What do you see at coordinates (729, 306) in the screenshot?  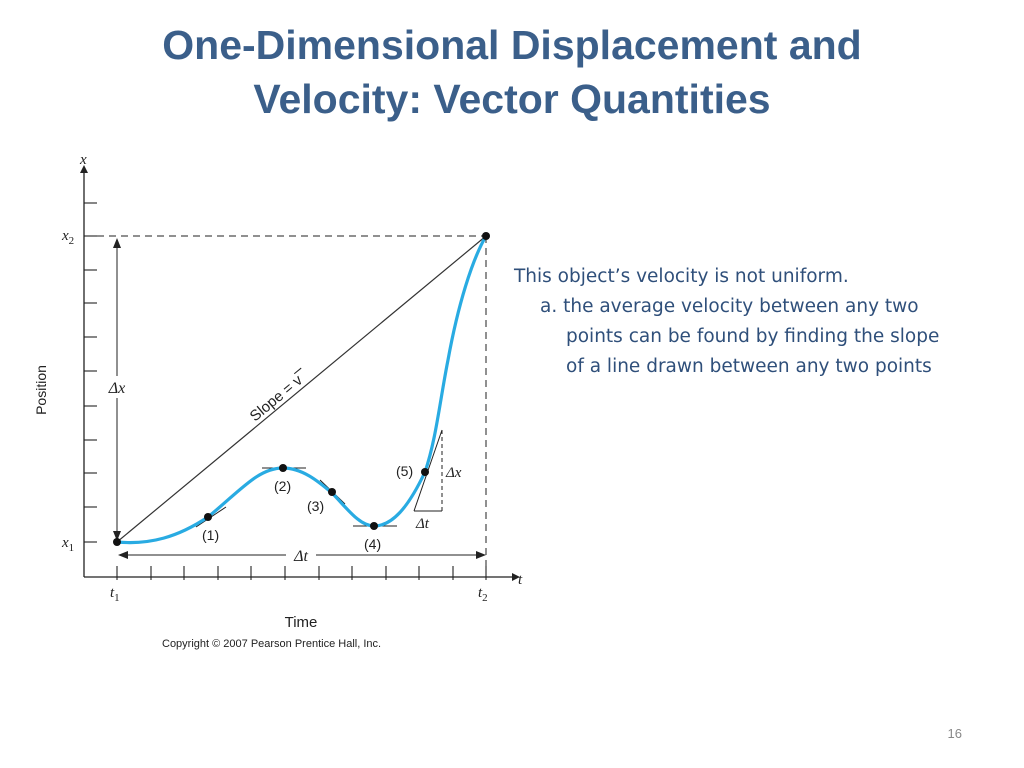 I see `notes-line-2: a. the average velocity between any two` at bounding box center [729, 306].